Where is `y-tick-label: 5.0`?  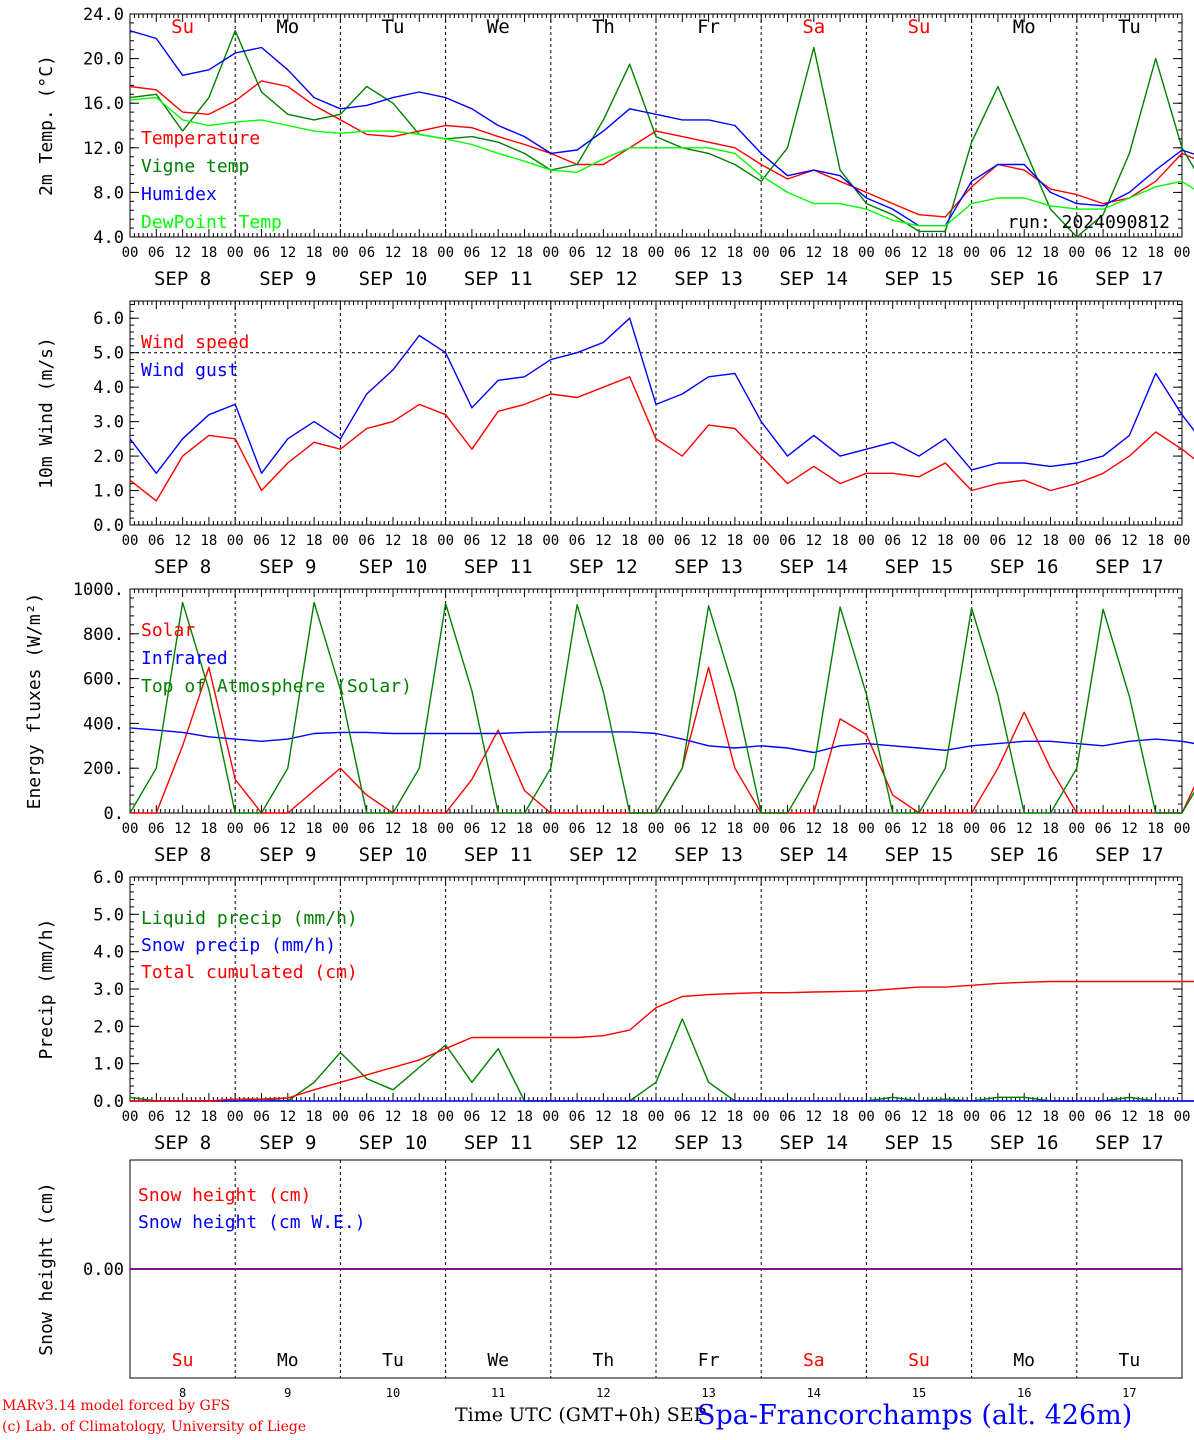
y-tick-label: 5.0 is located at coordinates (108, 354).